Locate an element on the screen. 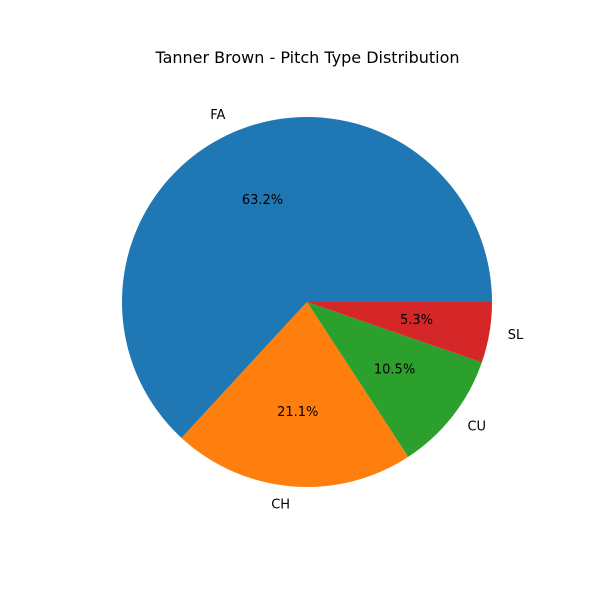  category-label-fa: FA is located at coordinates (217, 115).